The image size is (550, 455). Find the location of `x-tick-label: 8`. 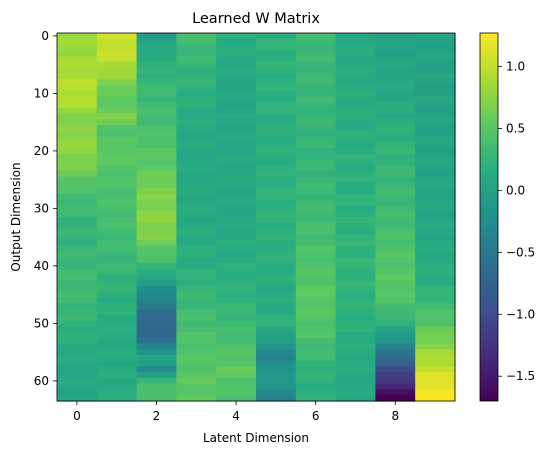

x-tick-label: 8 is located at coordinates (395, 416).